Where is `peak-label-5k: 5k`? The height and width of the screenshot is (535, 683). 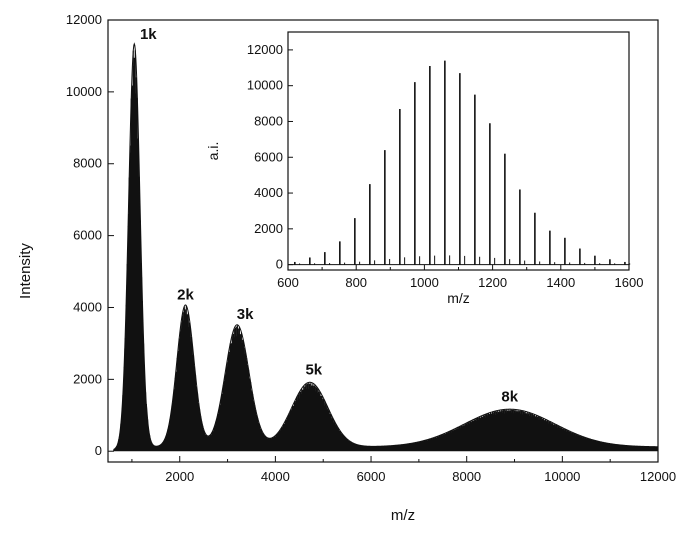
peak-label-5k: 5k is located at coordinates (313, 370).